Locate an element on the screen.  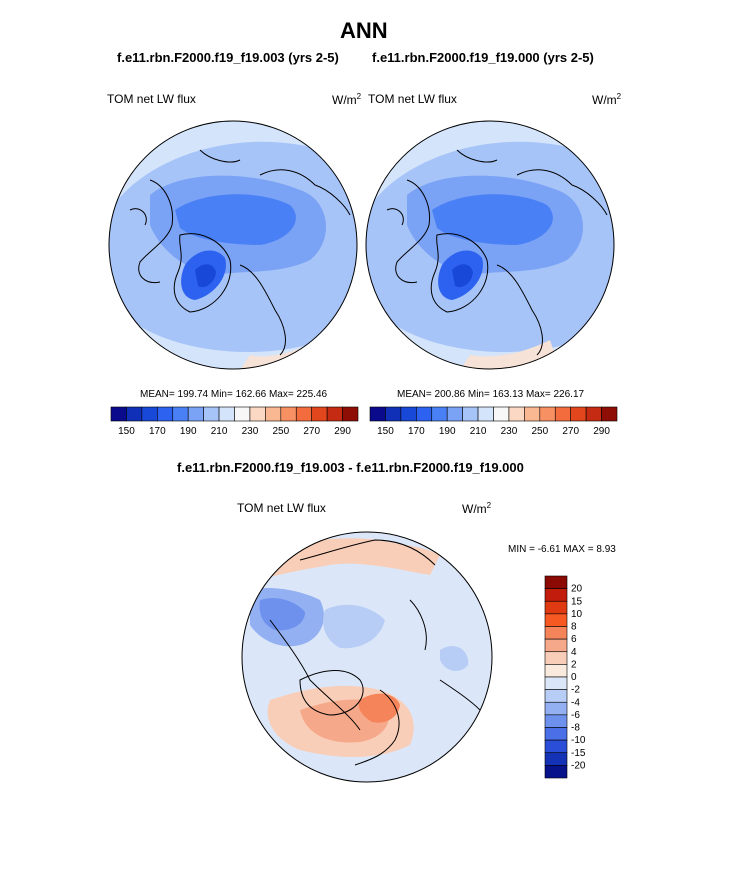
colorbar-tick-label: -6 is located at coordinates (575, 715).